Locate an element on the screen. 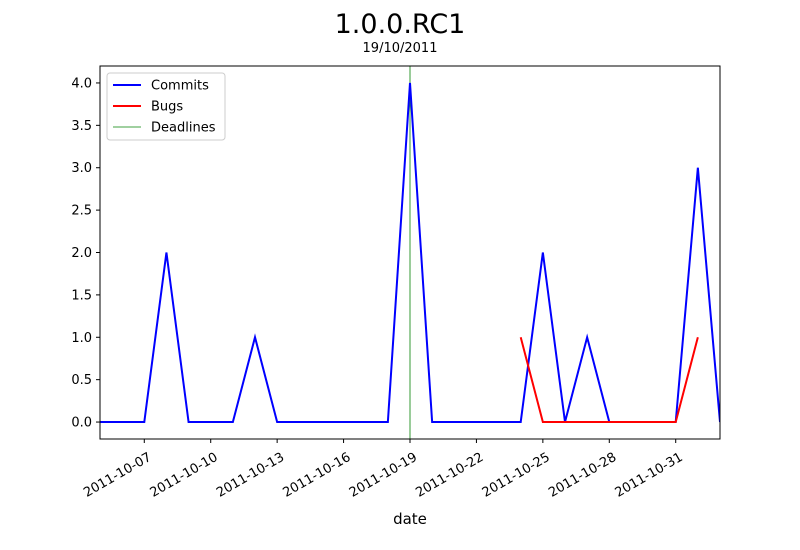  x-axis-label: date is located at coordinates (410, 519).